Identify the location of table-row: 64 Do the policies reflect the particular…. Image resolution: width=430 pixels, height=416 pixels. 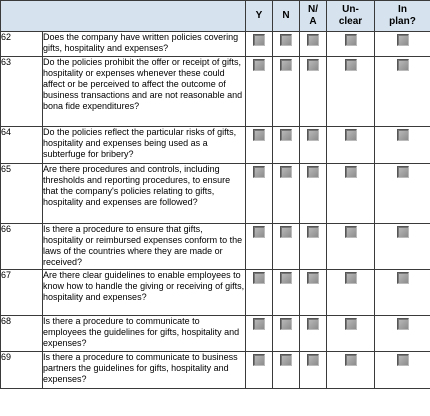
(215, 145).